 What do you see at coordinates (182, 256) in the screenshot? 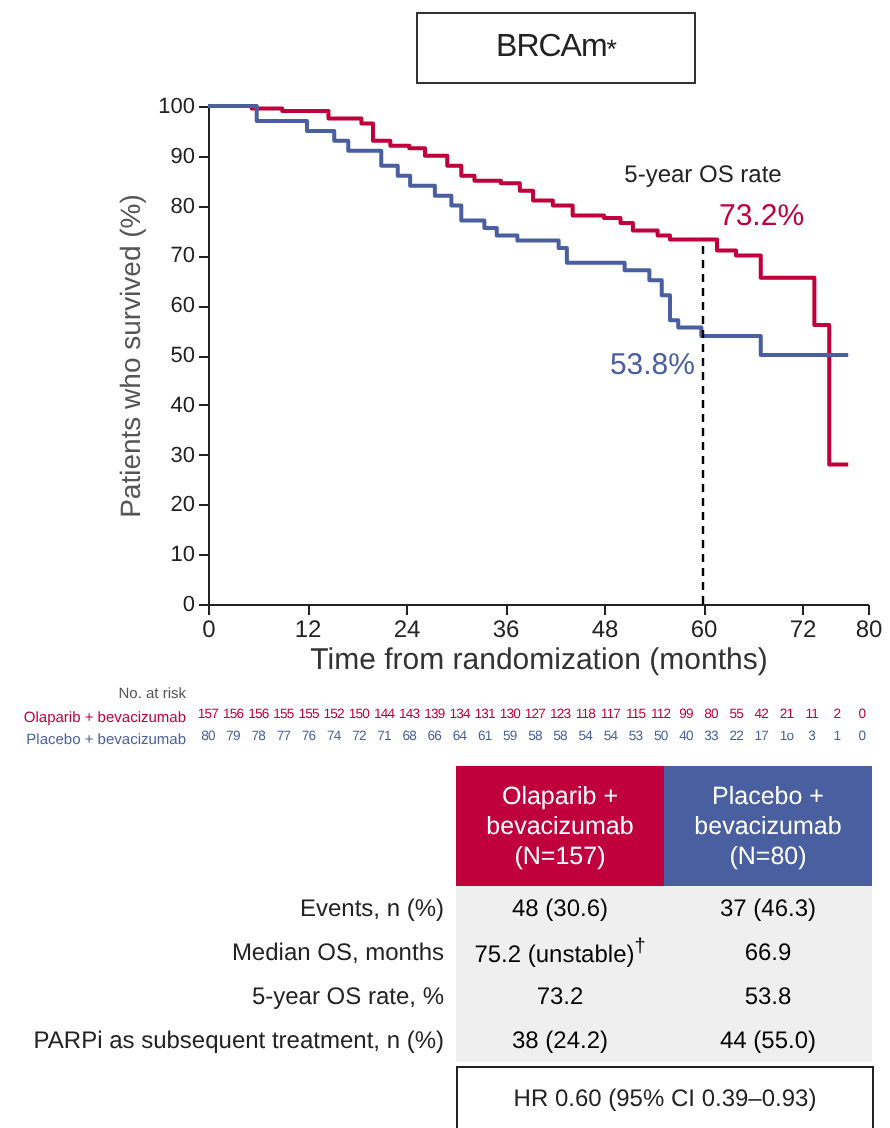
I see `y-tick-label: 70` at bounding box center [182, 256].